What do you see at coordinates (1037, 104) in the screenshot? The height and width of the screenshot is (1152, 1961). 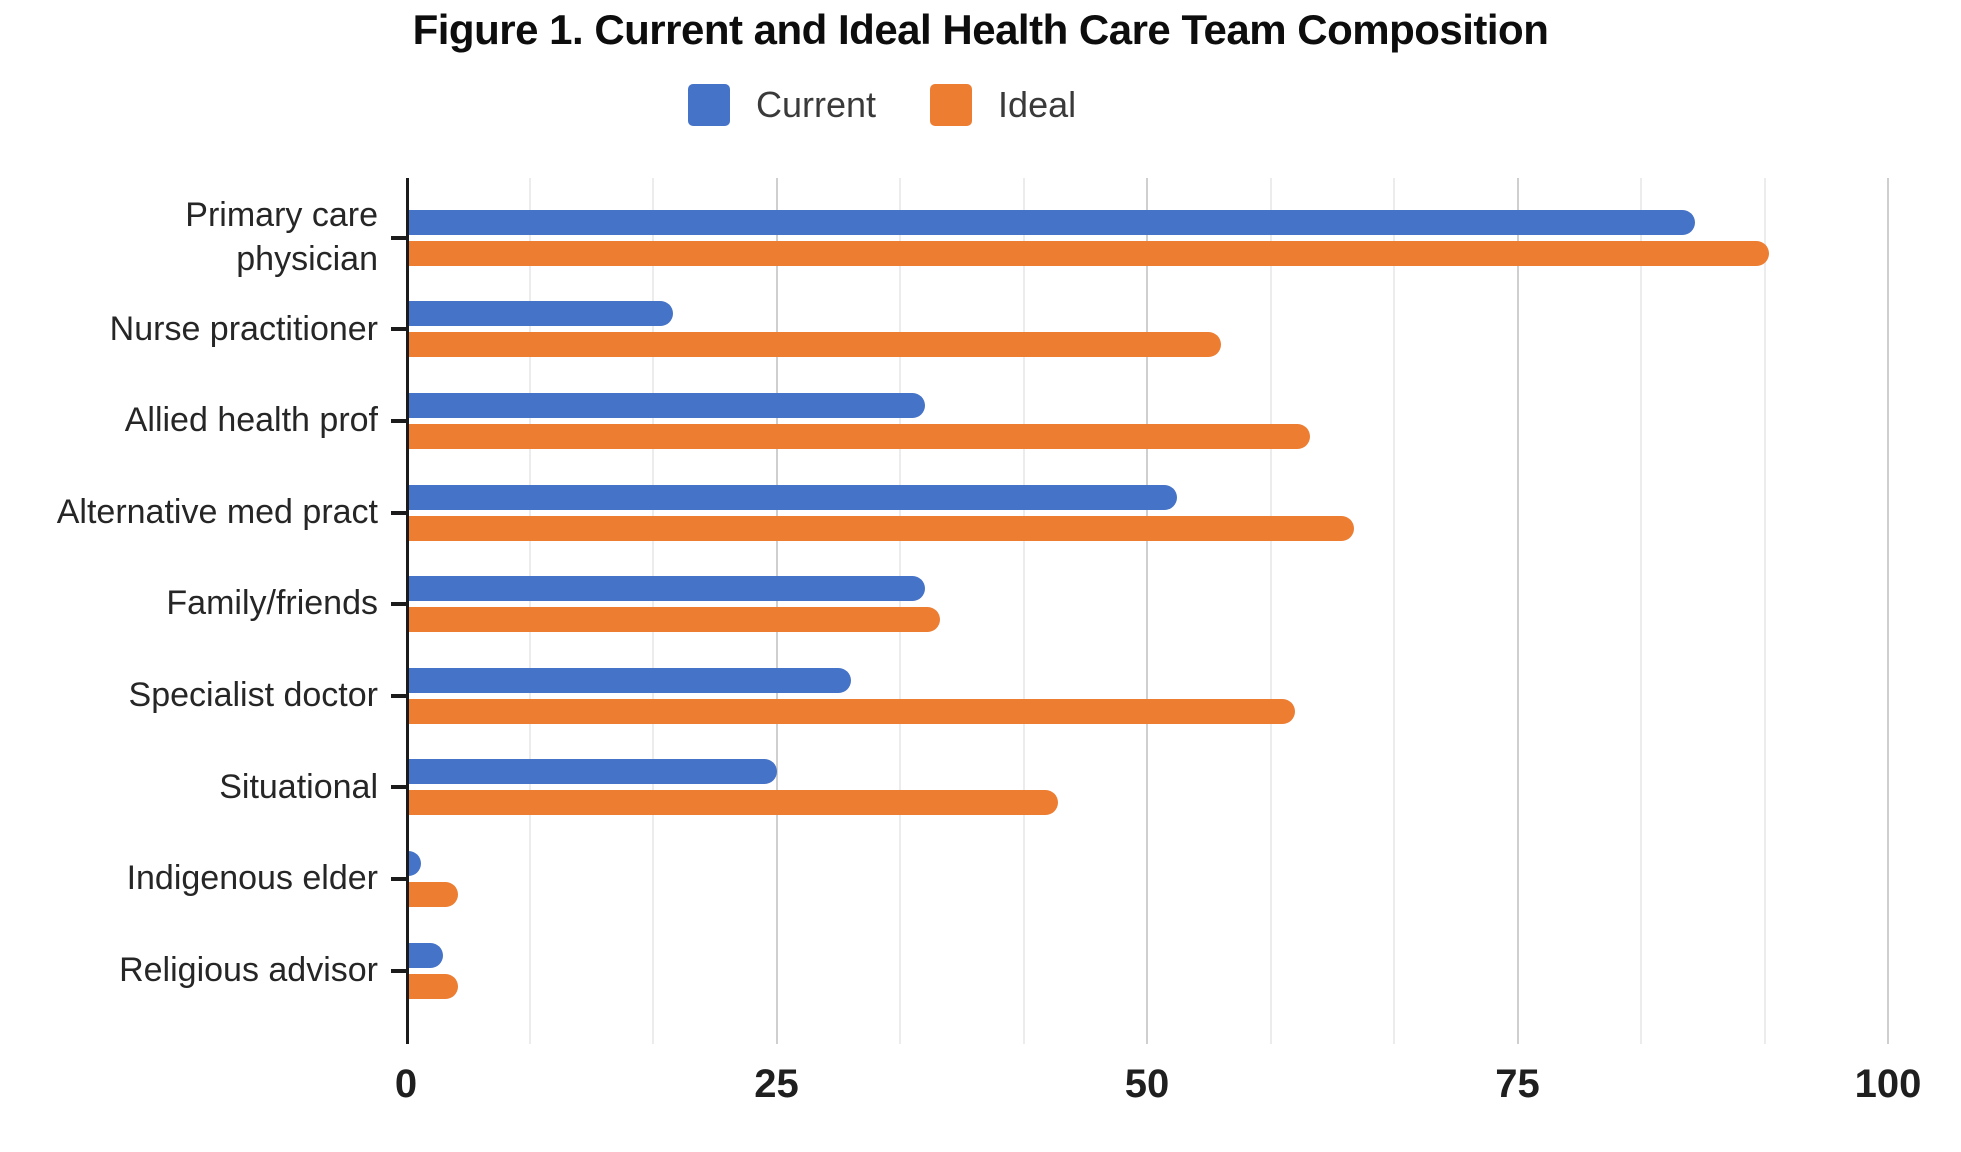 I see `legend-label-ideal: Ideal` at bounding box center [1037, 104].